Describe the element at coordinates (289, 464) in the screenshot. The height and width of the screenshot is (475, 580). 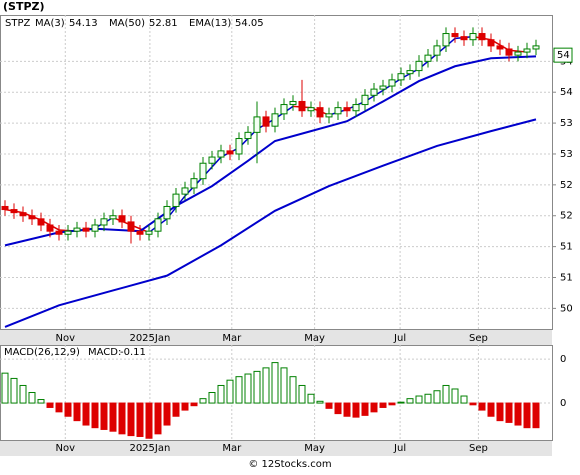
I see `footer: © 12Stocks.com` at that location.